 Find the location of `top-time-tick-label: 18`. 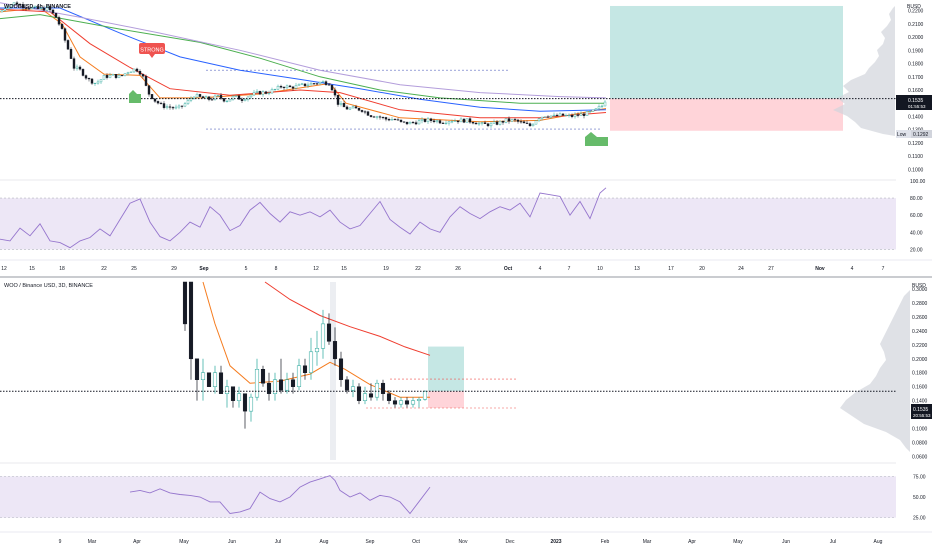

top-time-tick-label: 18 is located at coordinates (62, 269).